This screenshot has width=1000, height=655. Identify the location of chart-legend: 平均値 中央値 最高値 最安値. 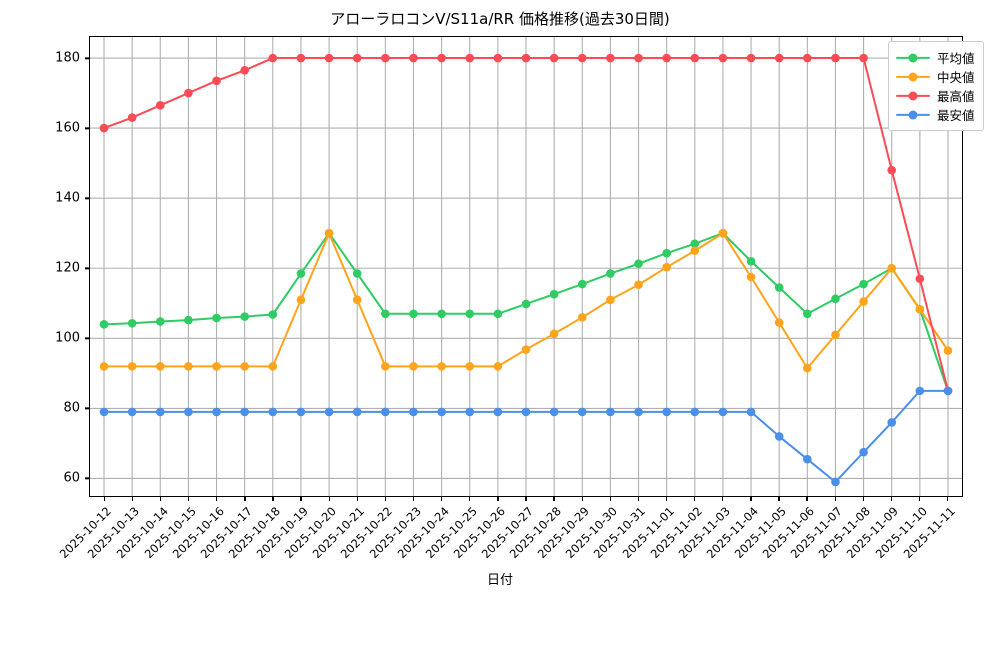
(936, 86).